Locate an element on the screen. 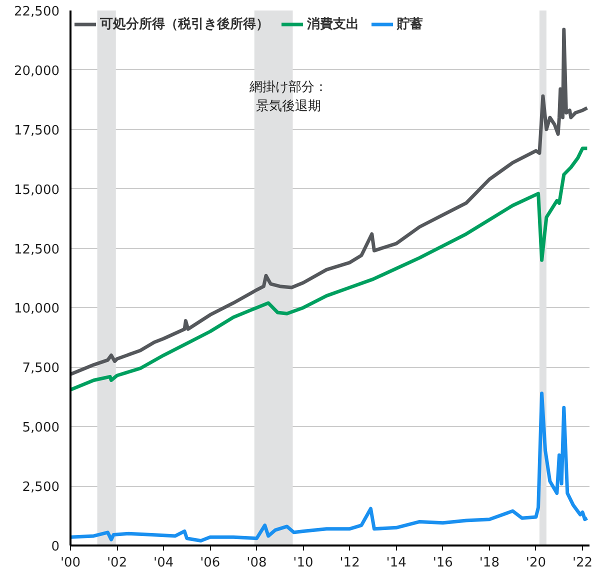 This screenshot has width=601, height=575. annotation: 網掛け部分： is located at coordinates (288, 88).